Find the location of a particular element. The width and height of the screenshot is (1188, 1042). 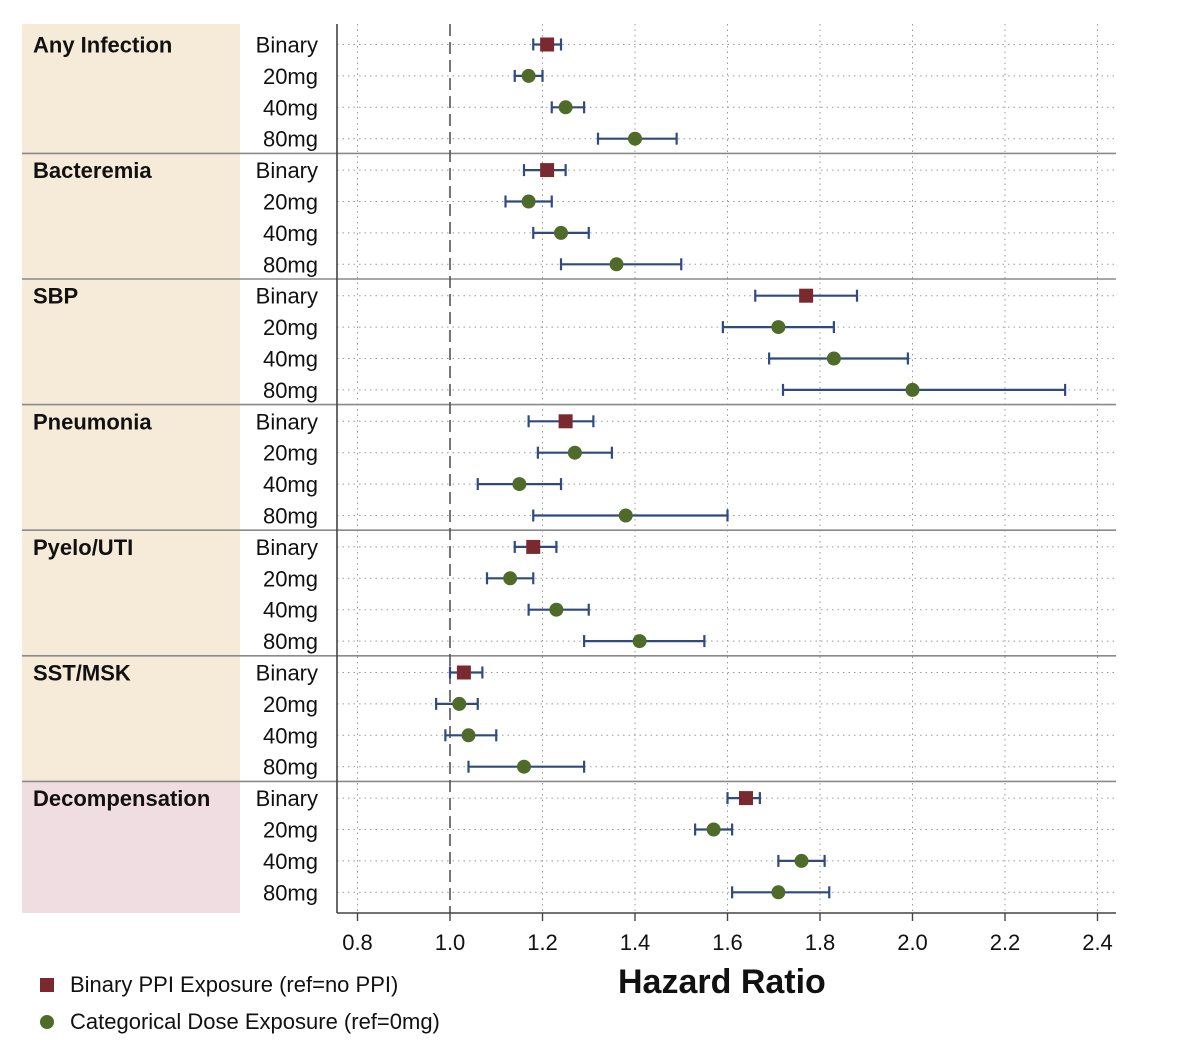

group-title: SBP is located at coordinates (55, 296).